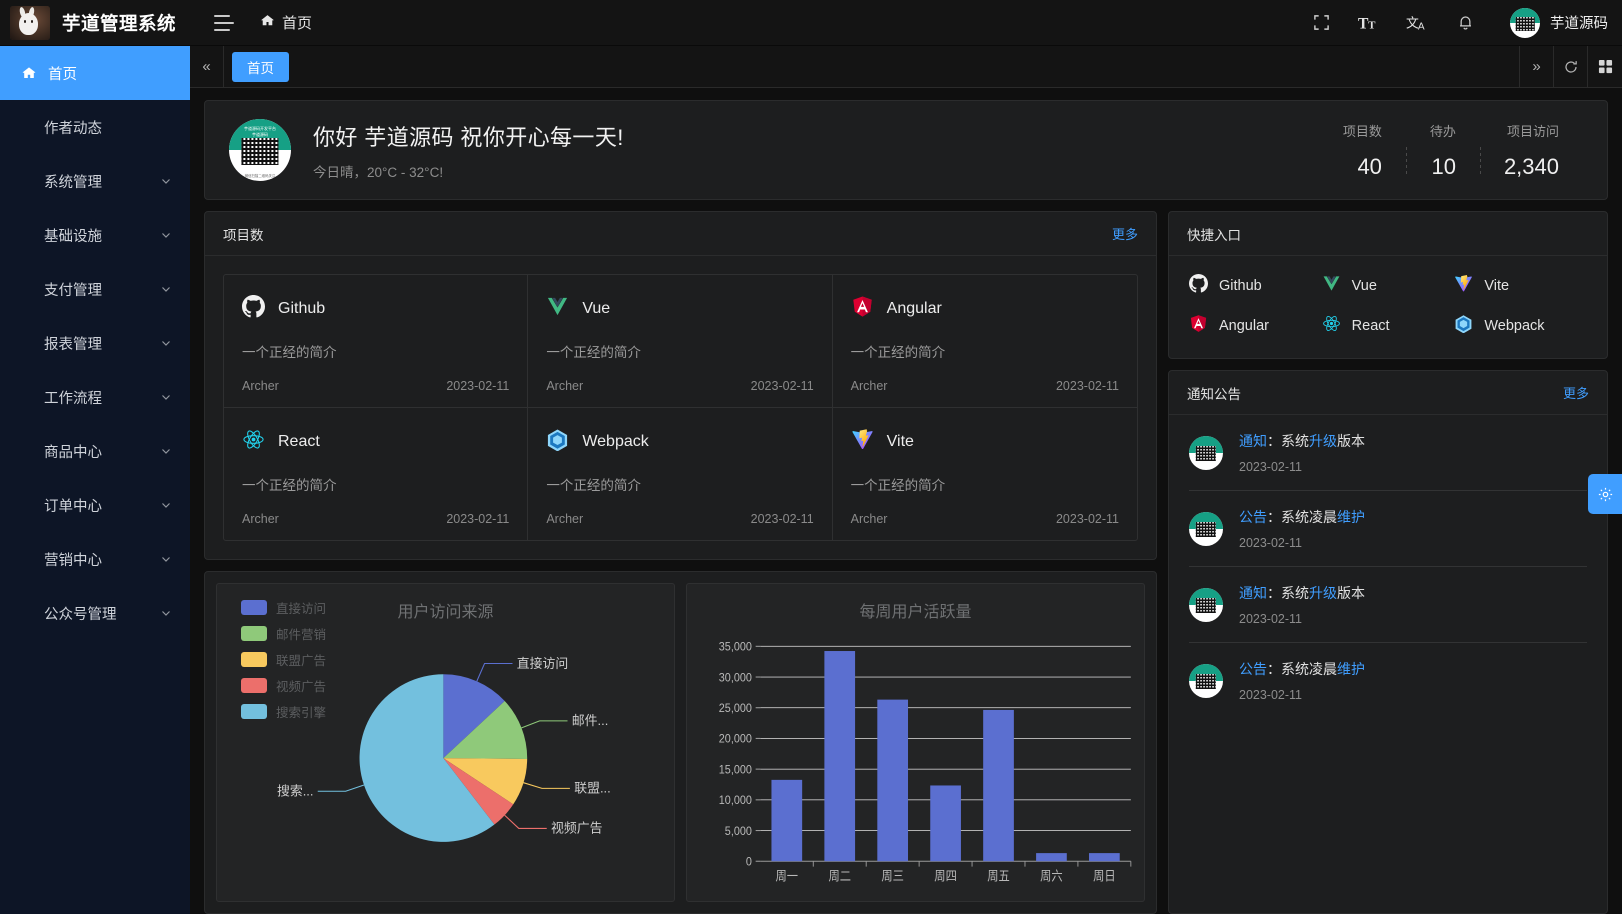  Describe the element at coordinates (224, 22) in the screenshot. I see `menu-toggle-icon` at that location.